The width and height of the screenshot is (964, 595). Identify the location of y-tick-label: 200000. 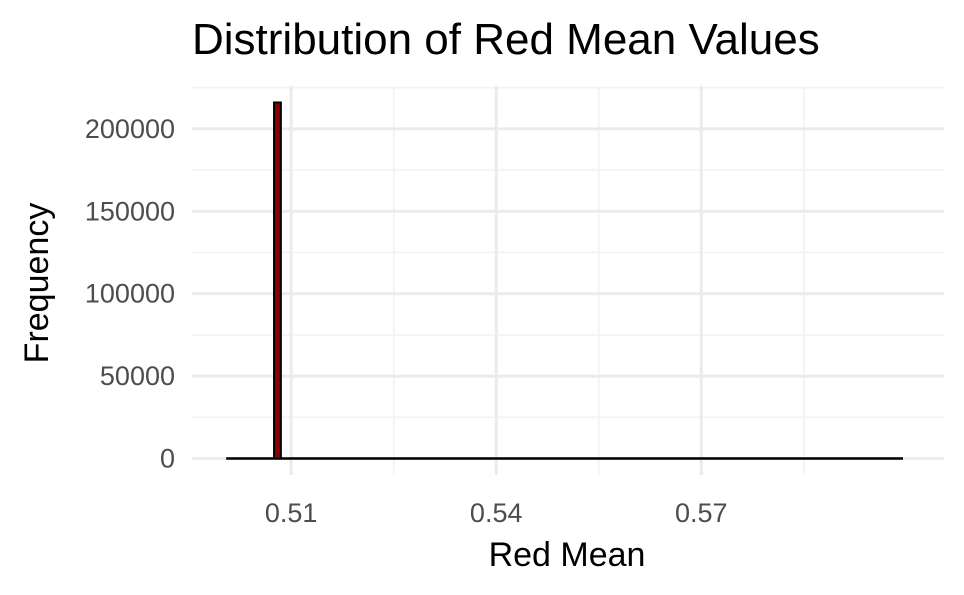
(130, 129).